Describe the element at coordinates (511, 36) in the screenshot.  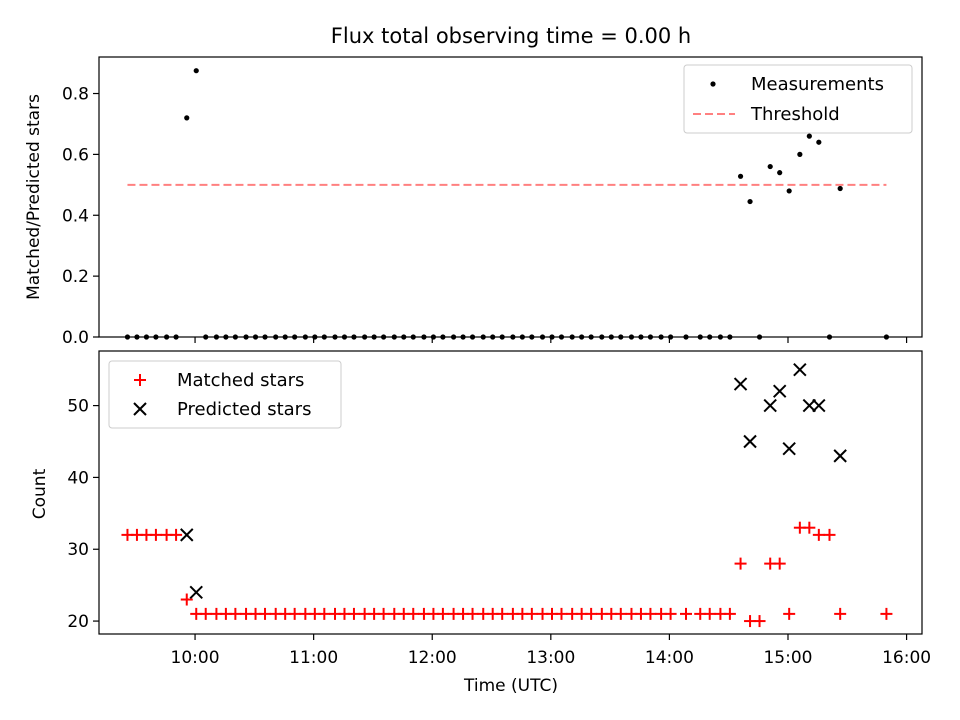
I see `chart-title: Flux total observing time = 0.00 h` at that location.